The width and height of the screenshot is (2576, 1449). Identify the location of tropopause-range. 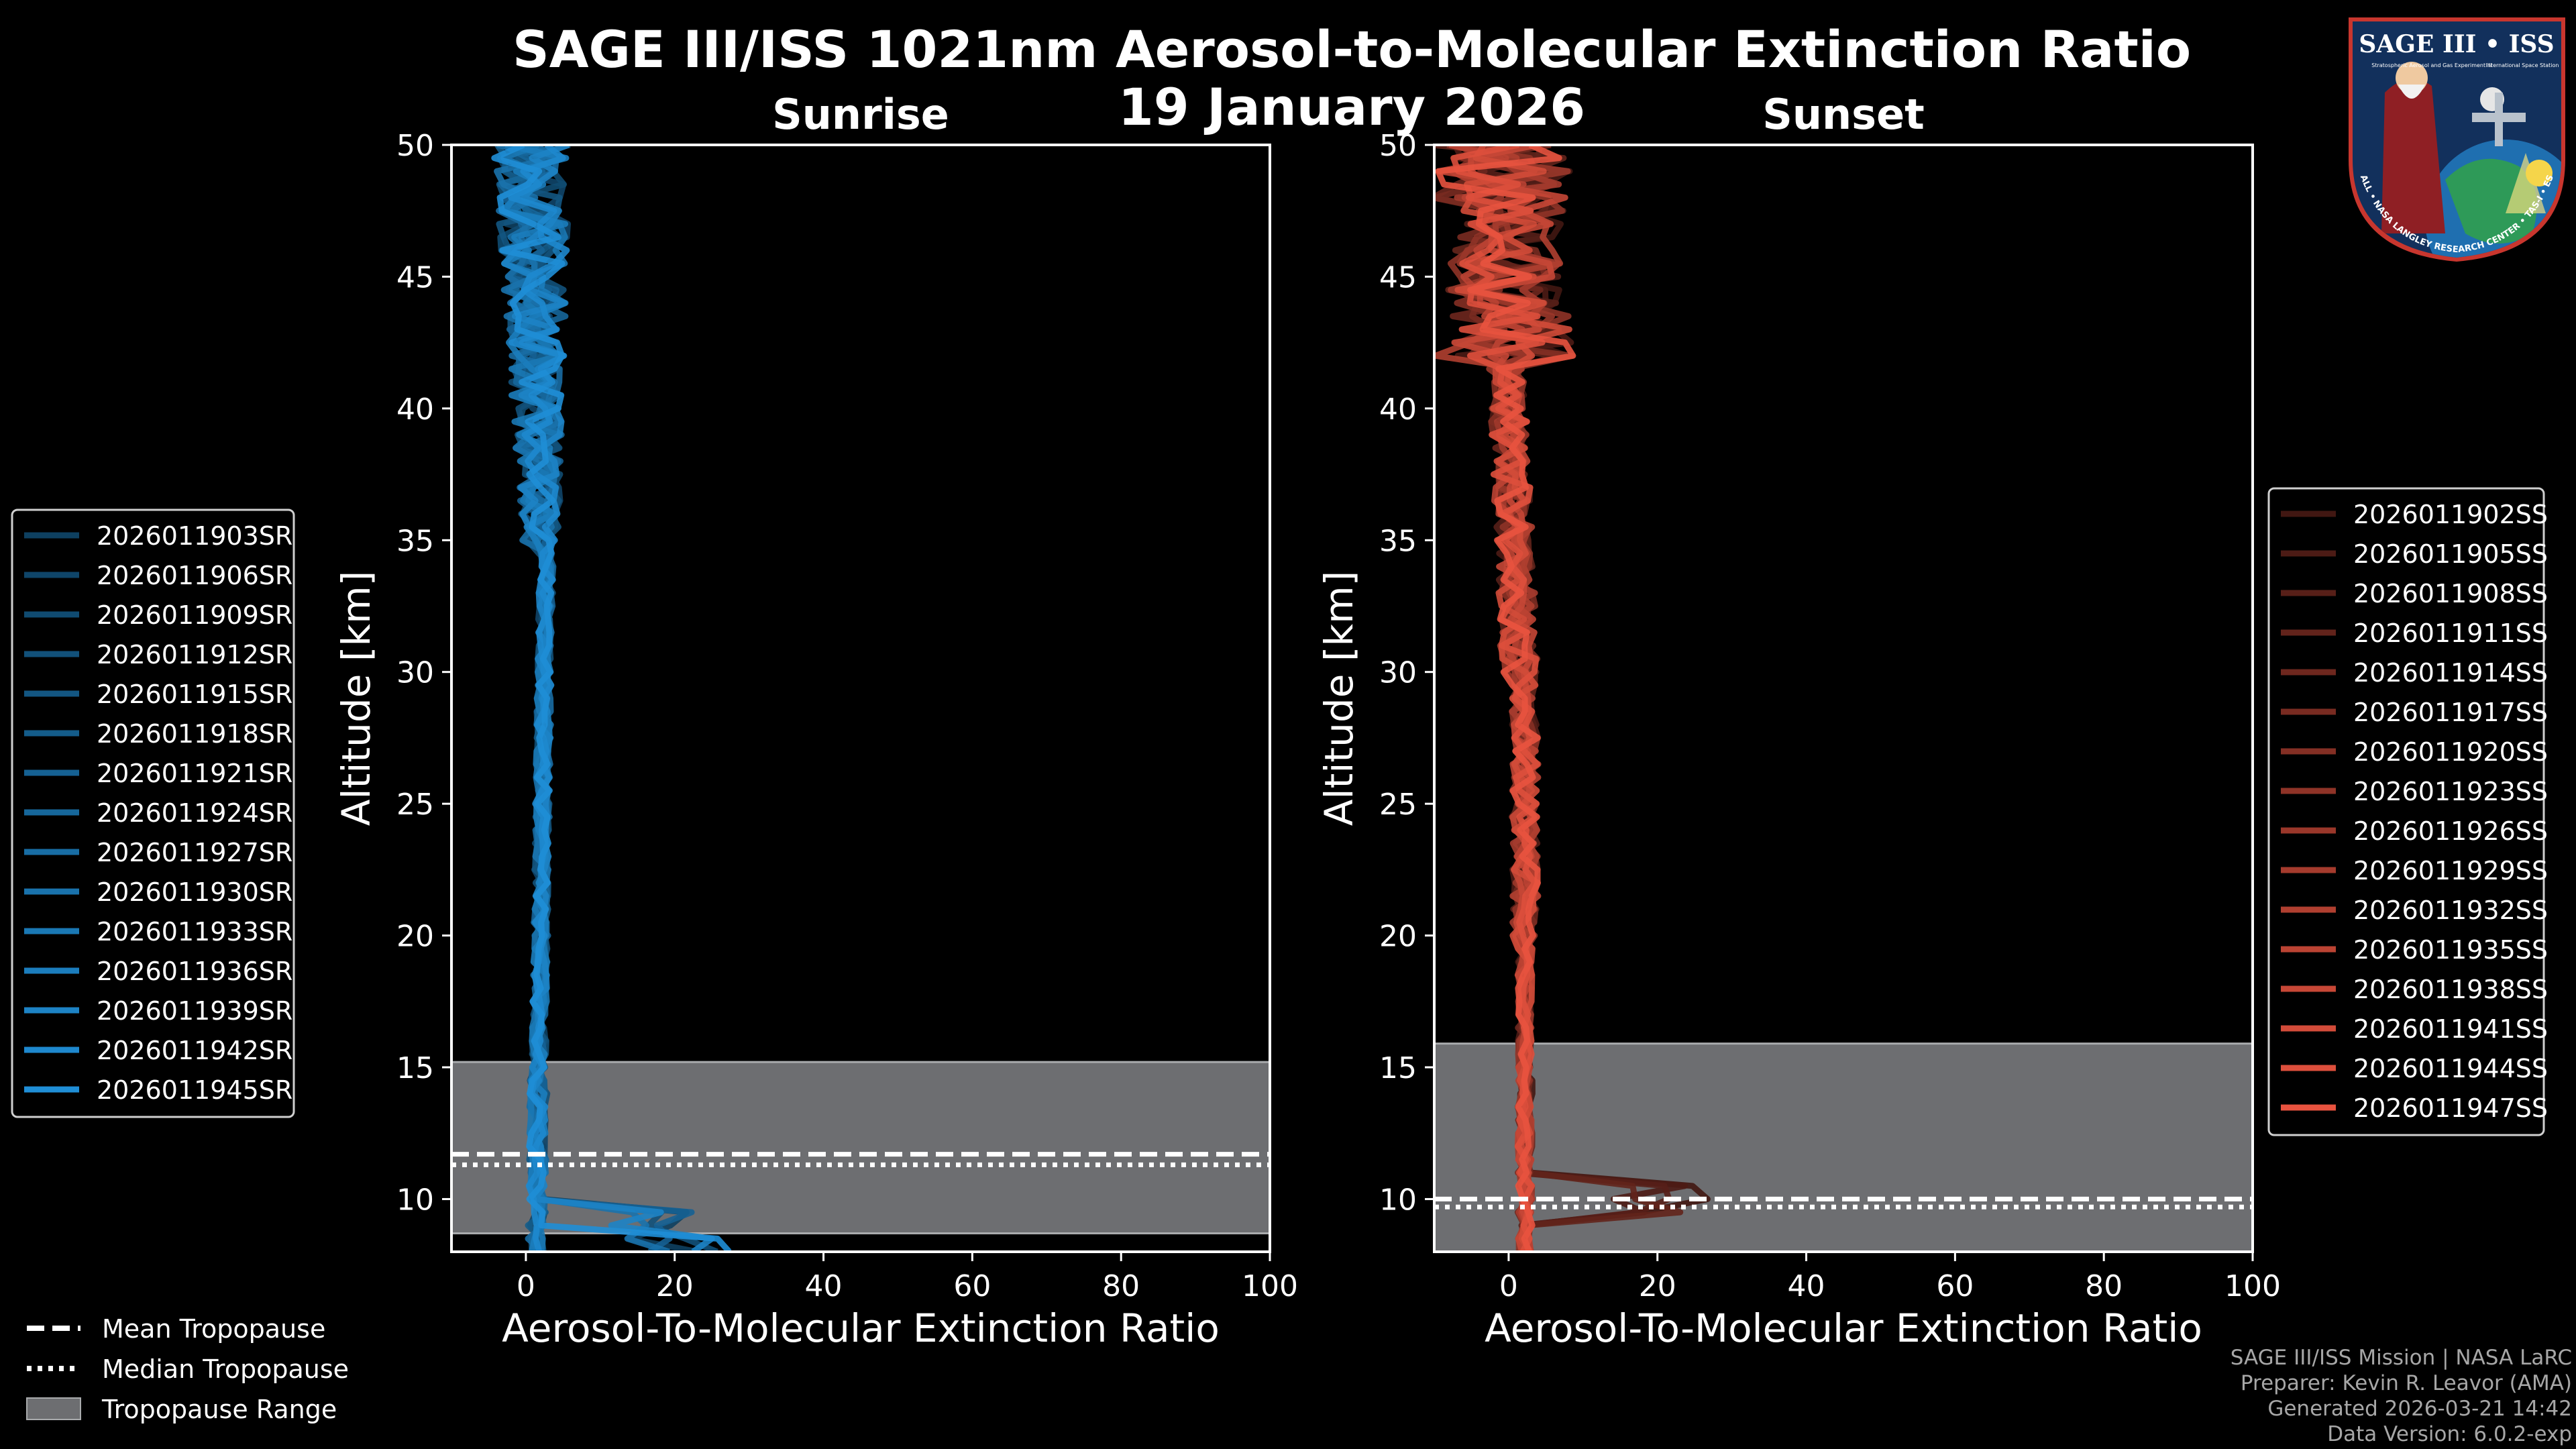
(860, 1147).